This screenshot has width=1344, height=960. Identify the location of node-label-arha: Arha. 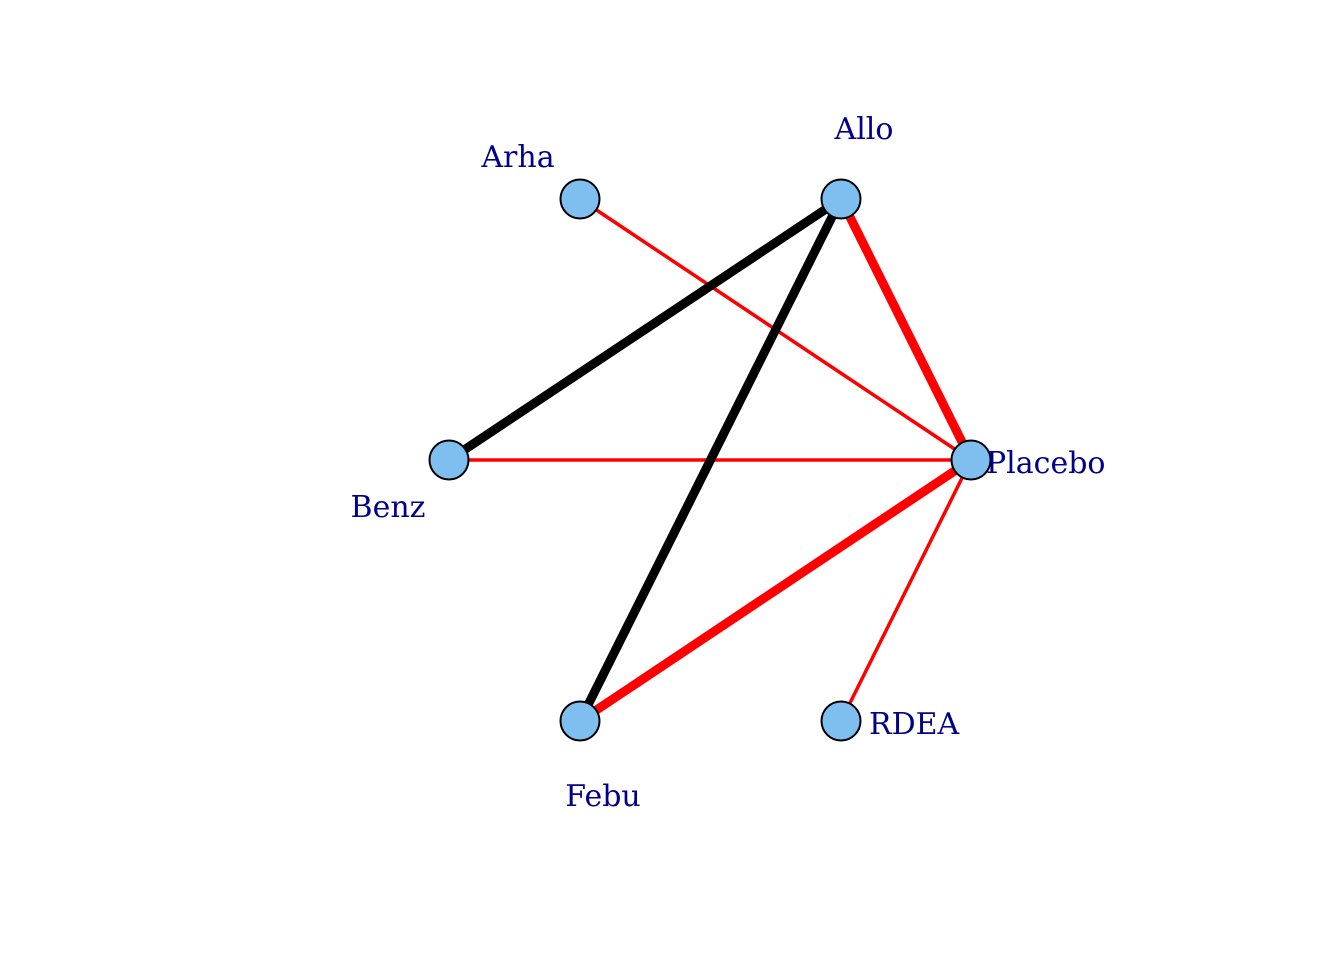
(517, 157).